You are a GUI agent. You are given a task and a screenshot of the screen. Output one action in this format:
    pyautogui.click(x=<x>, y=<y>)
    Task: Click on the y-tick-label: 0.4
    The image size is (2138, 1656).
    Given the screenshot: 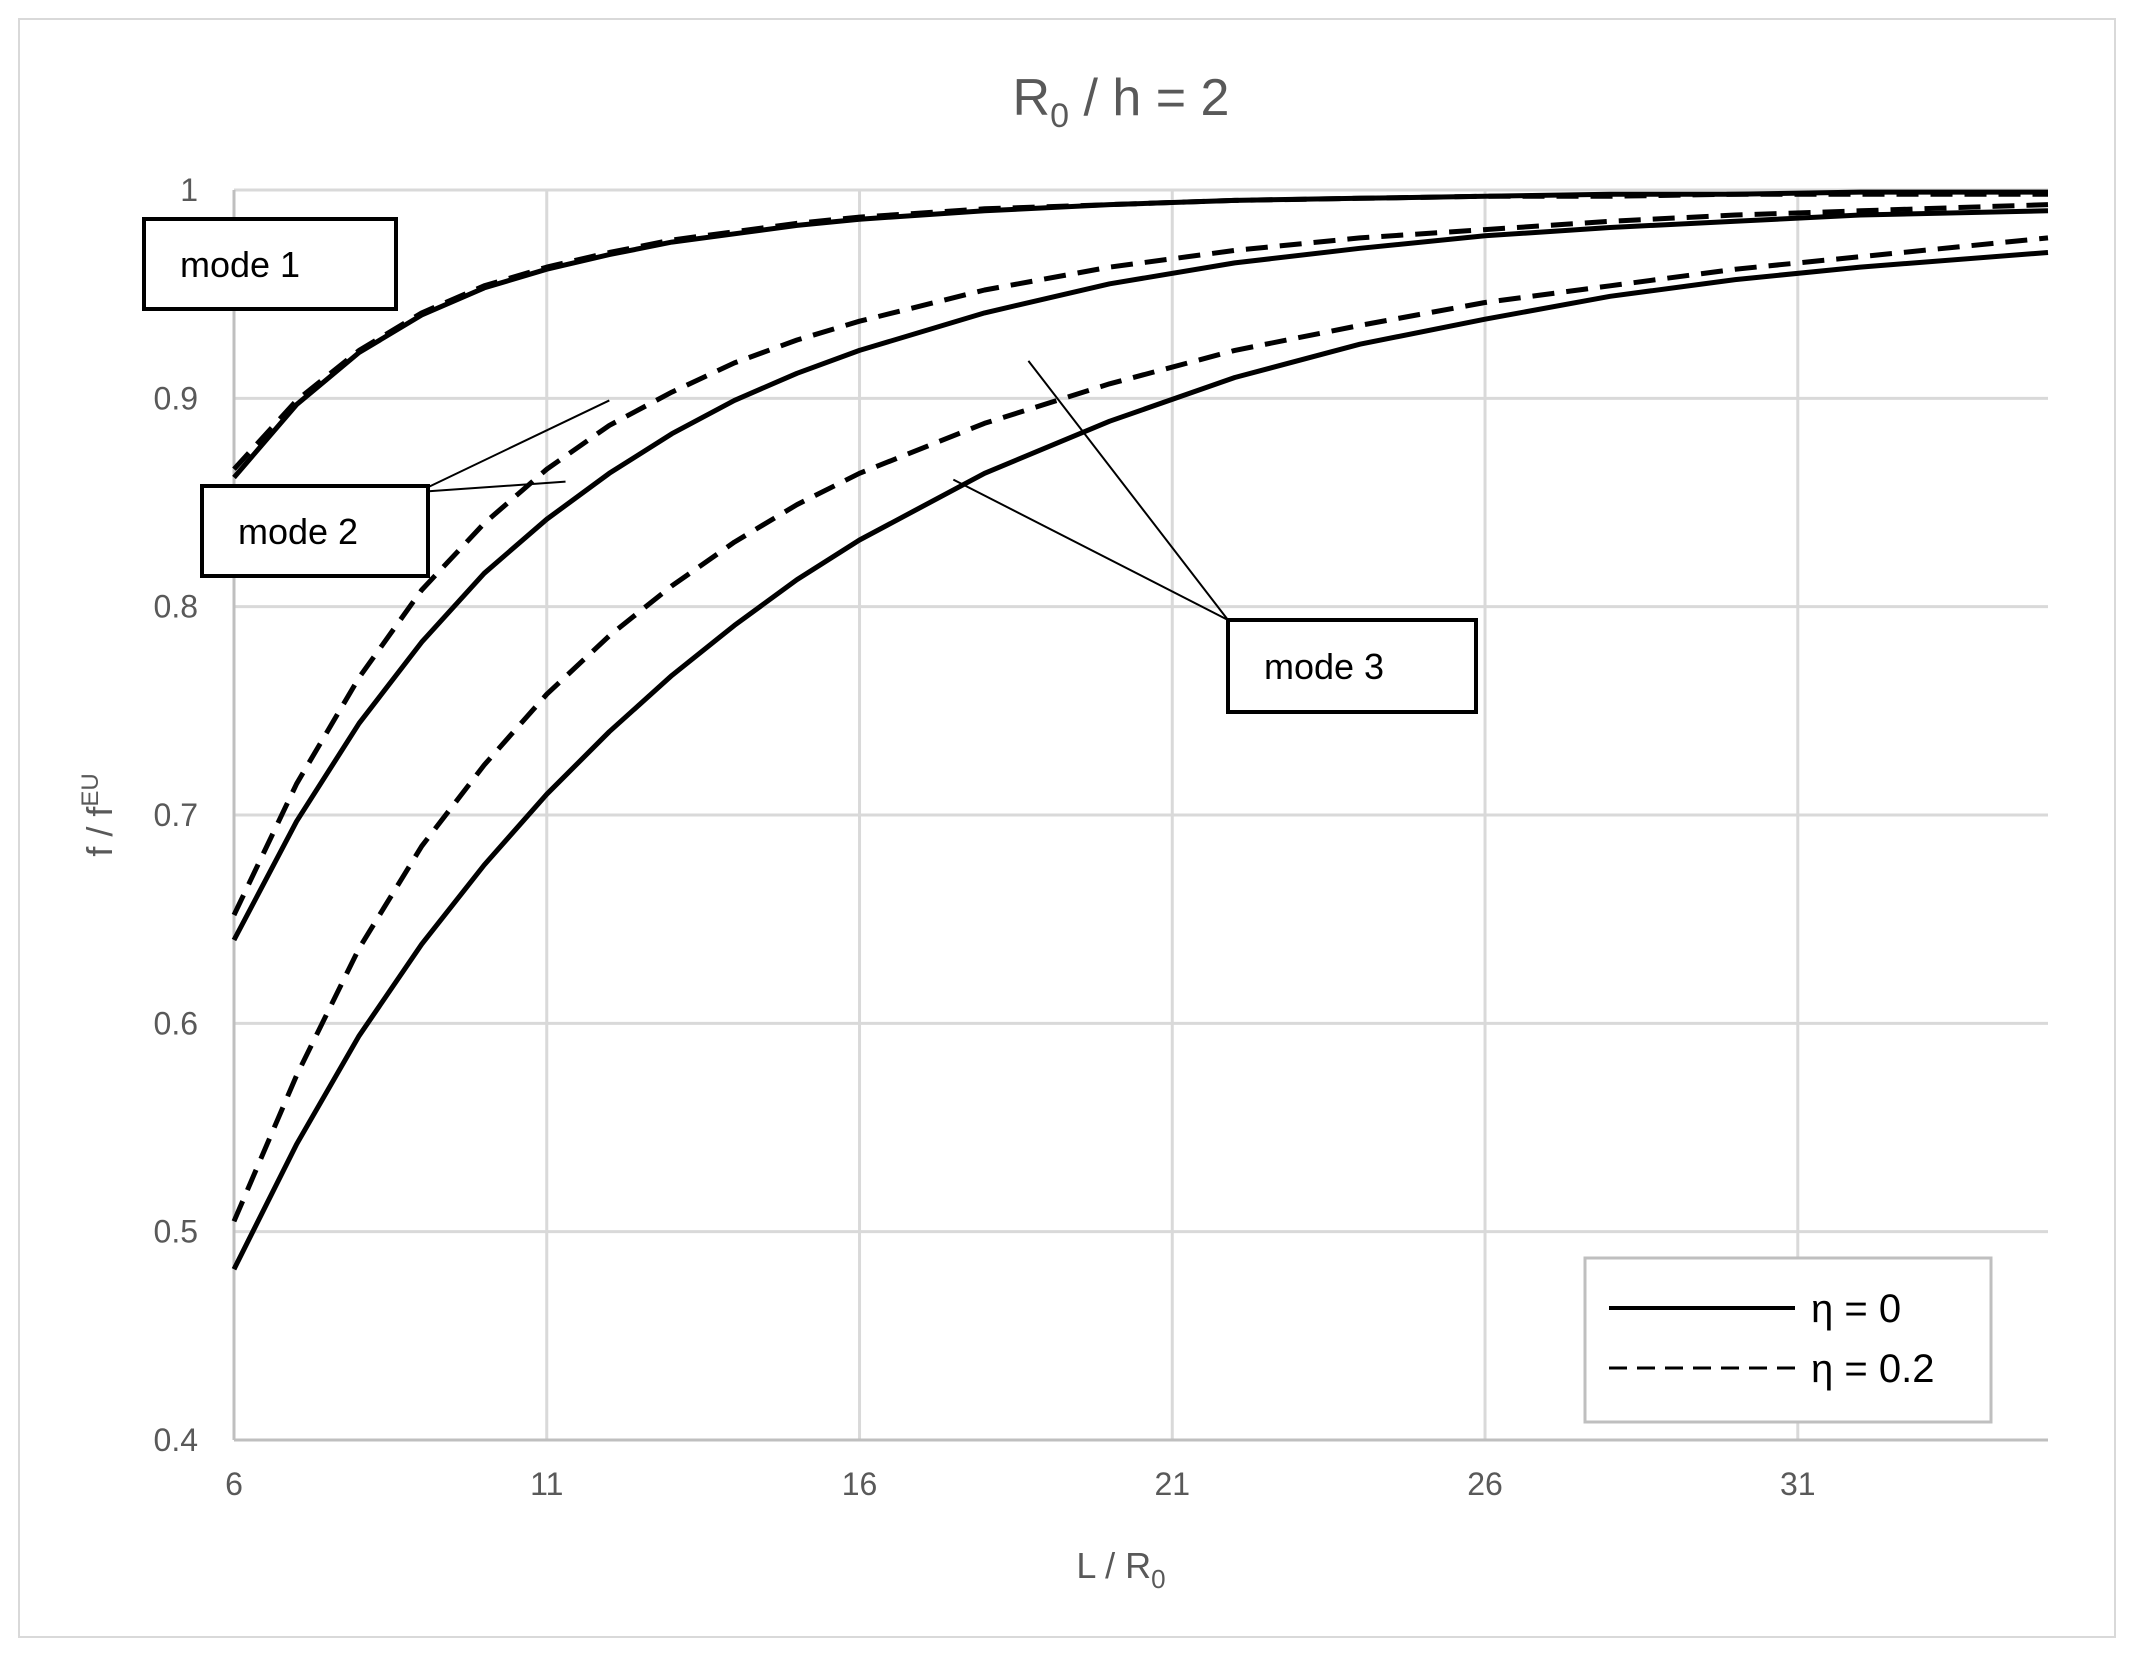 What is the action you would take?
    pyautogui.click(x=176, y=1440)
    